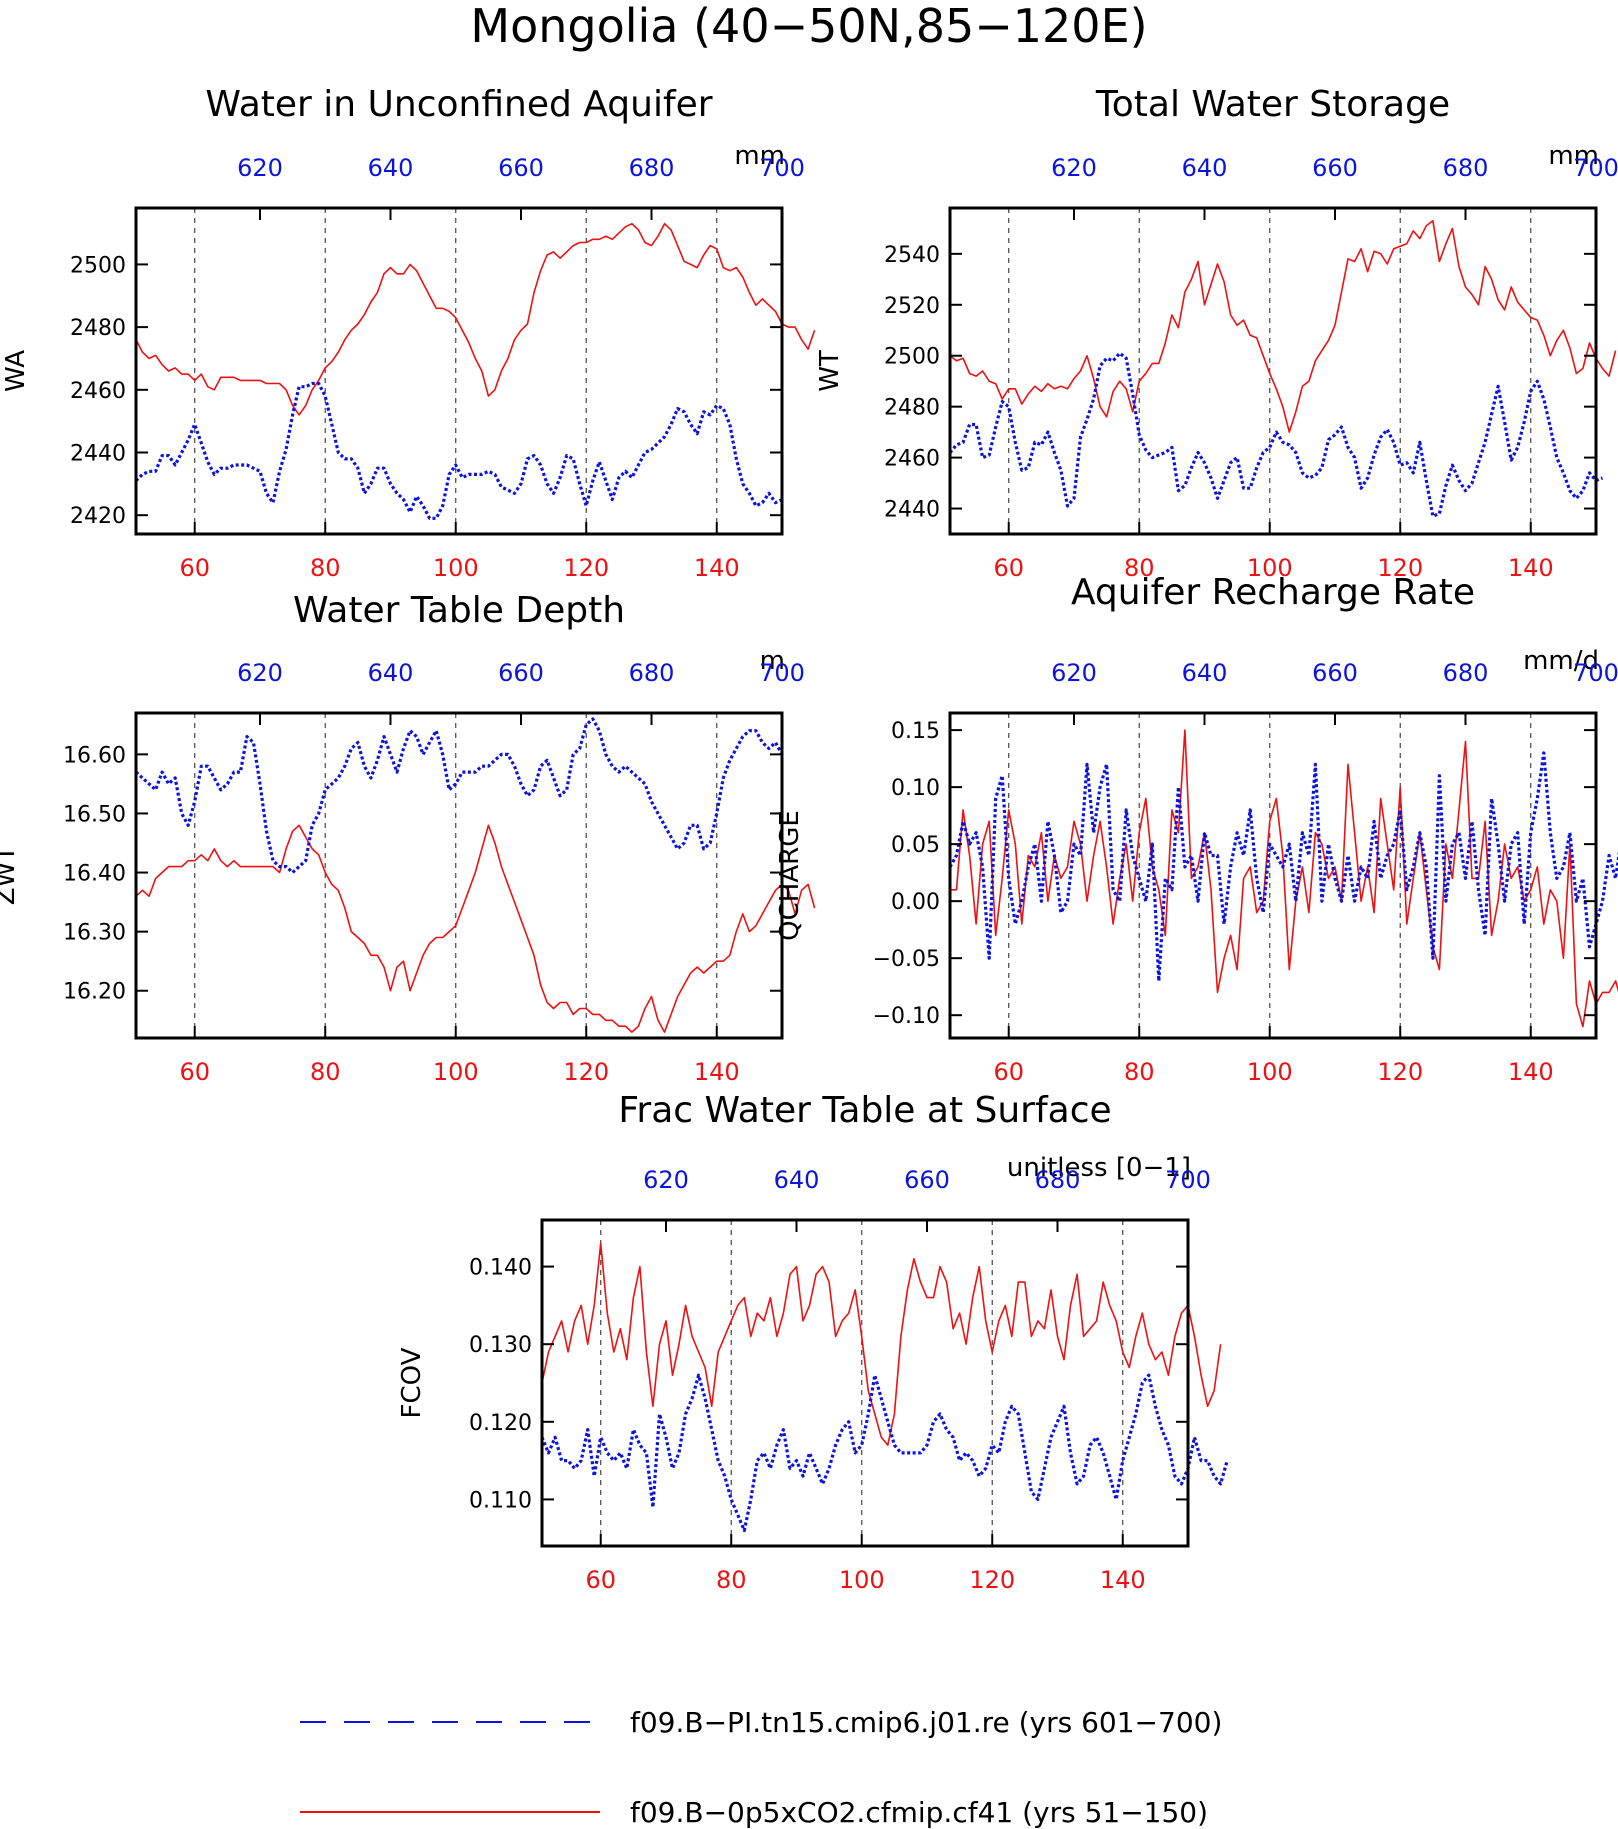 The width and height of the screenshot is (1618, 1829). I want to click on y-tick-label: 0.140, so click(500, 1268).